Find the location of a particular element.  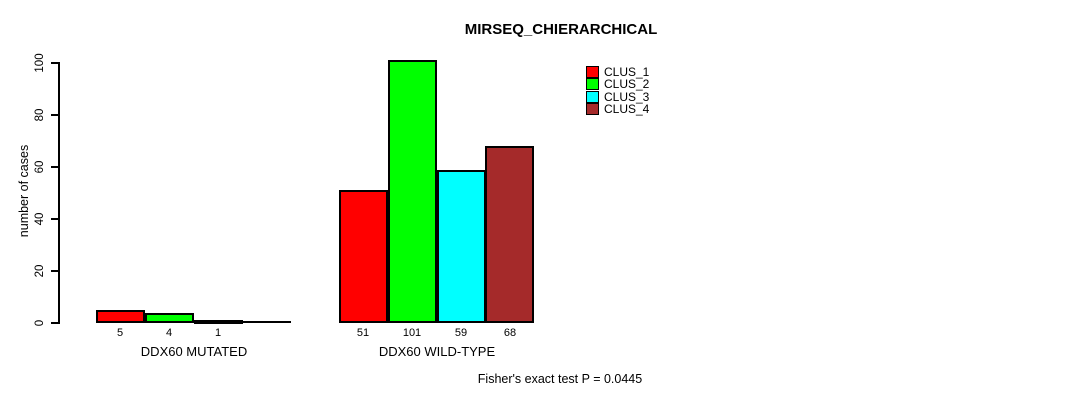

y-tick-label: 60 is located at coordinates (40, 167).